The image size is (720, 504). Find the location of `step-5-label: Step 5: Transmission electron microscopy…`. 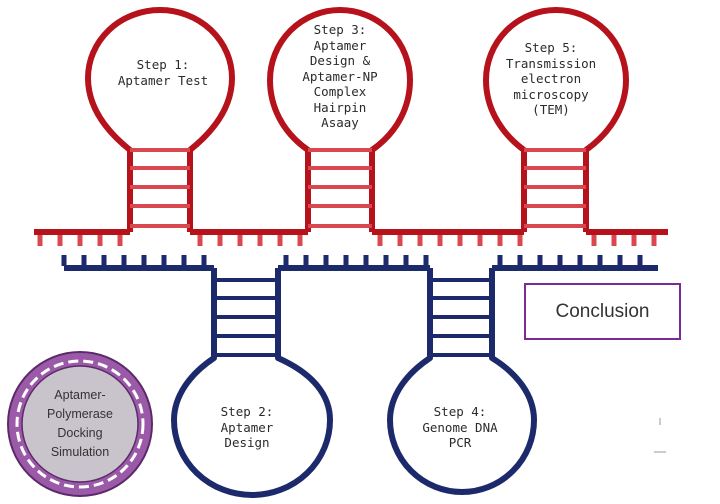

step-5-label: Step 5: Transmission electron microscopy… is located at coordinates (551, 78).